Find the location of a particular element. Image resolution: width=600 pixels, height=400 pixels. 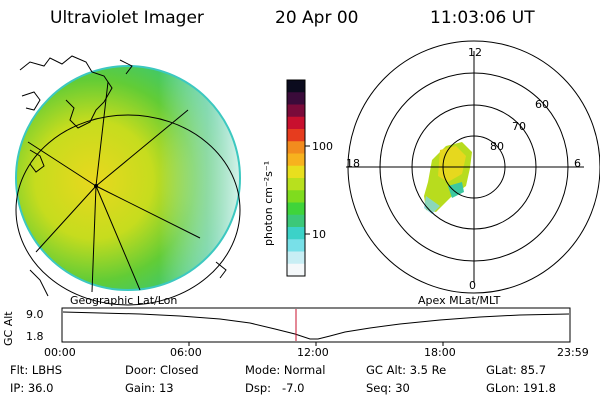

gain-info: Gain: 13 is located at coordinates (149, 388).